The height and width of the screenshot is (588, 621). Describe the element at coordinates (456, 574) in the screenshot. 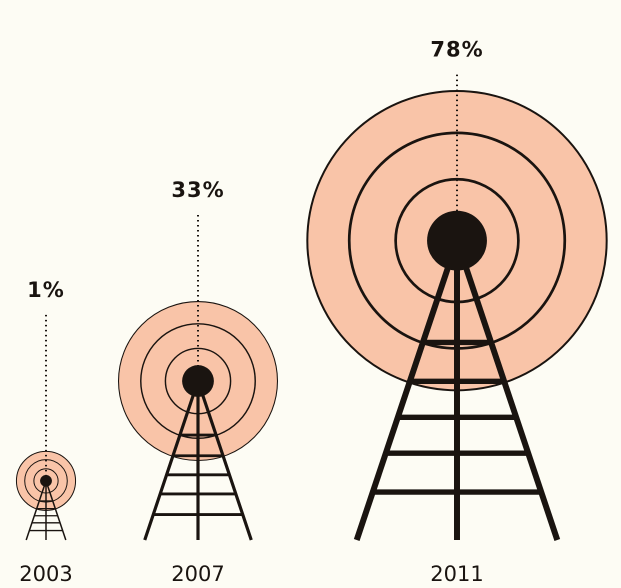

I see `x-tick-label: 2011` at that location.